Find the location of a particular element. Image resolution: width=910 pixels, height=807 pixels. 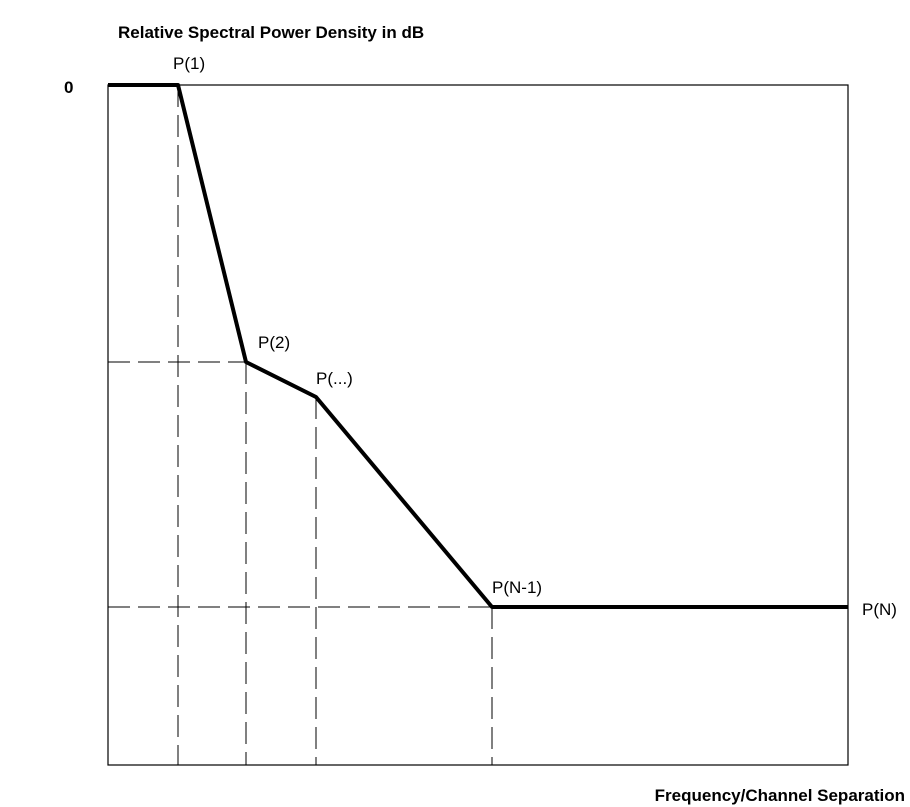

point-label: P(N) is located at coordinates (879, 609).